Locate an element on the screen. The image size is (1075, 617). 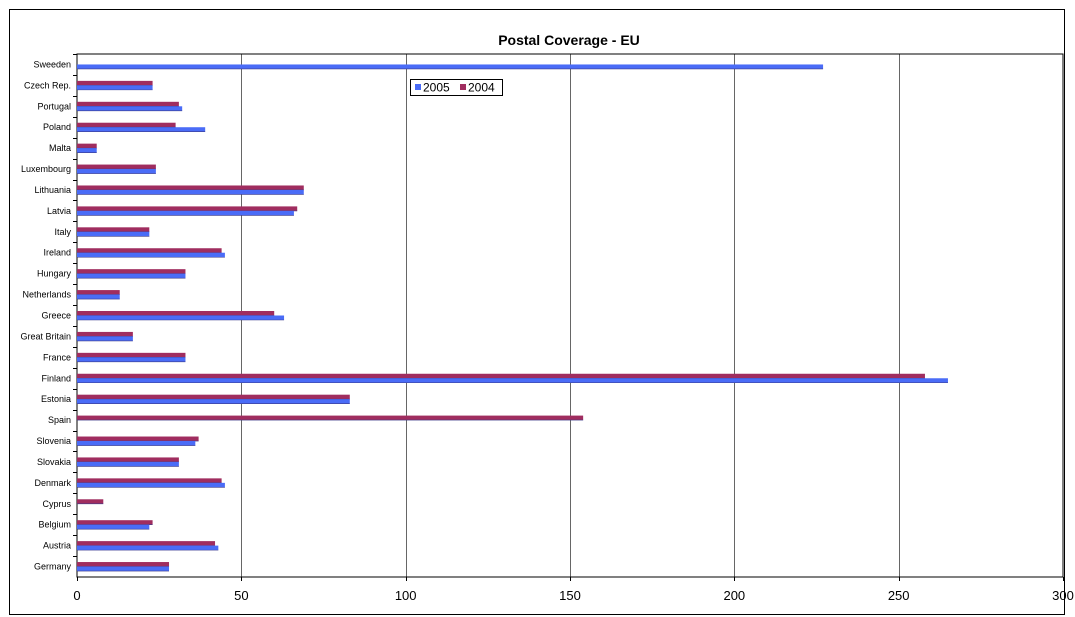
x-tick-label: 300 is located at coordinates (1063, 595).